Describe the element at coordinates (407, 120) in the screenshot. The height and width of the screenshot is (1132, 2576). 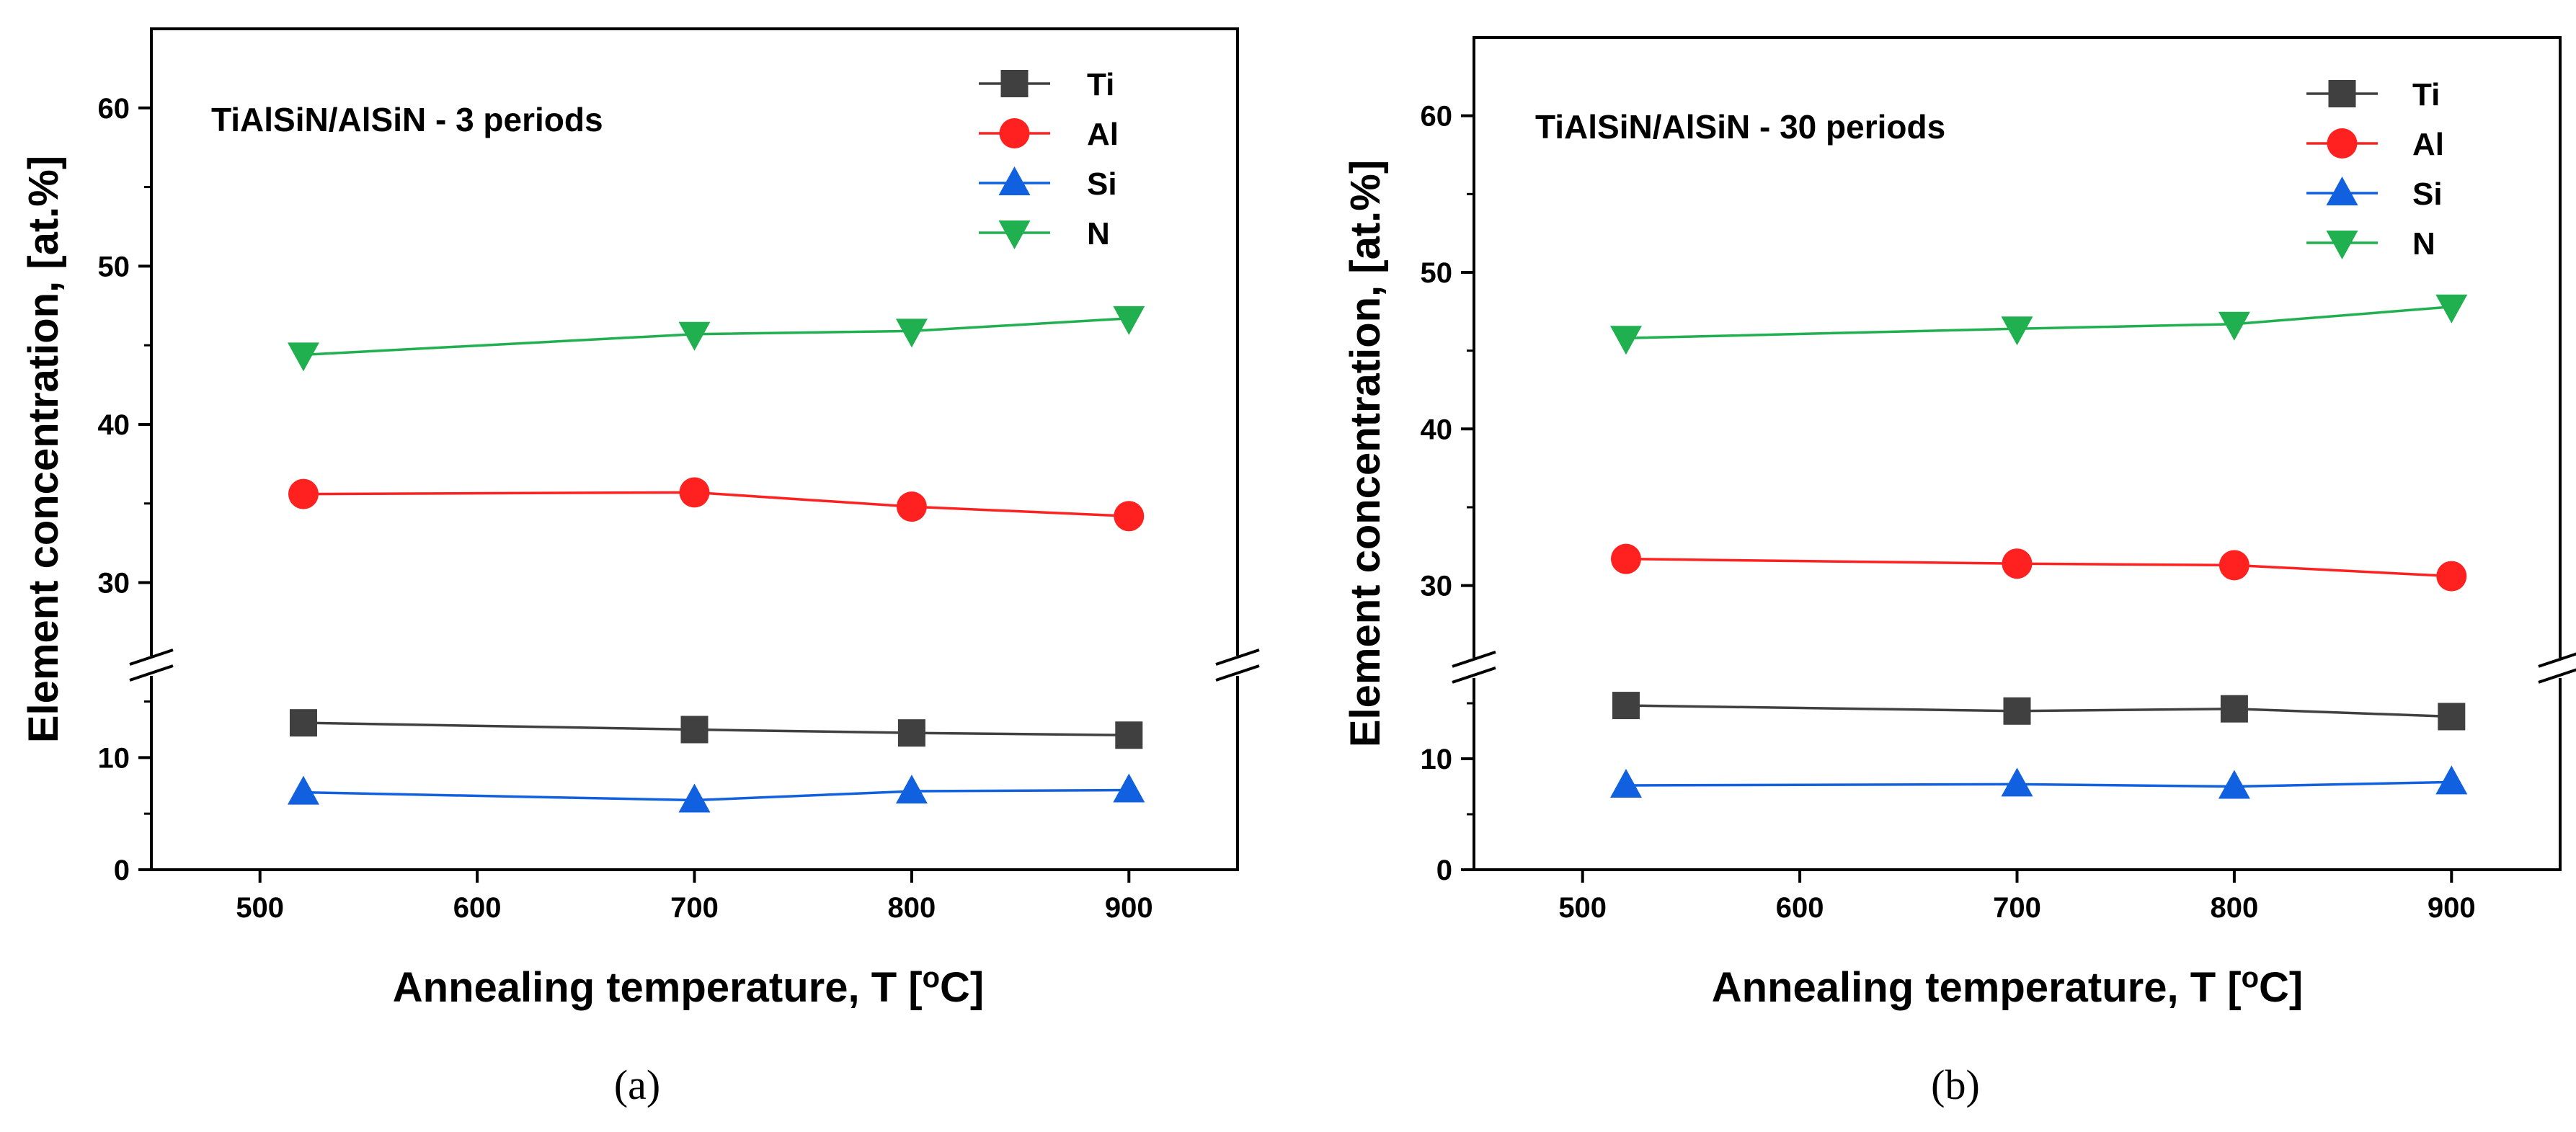
I see `chart-title: TiAlSiN/AlSiN - 3 periods` at that location.